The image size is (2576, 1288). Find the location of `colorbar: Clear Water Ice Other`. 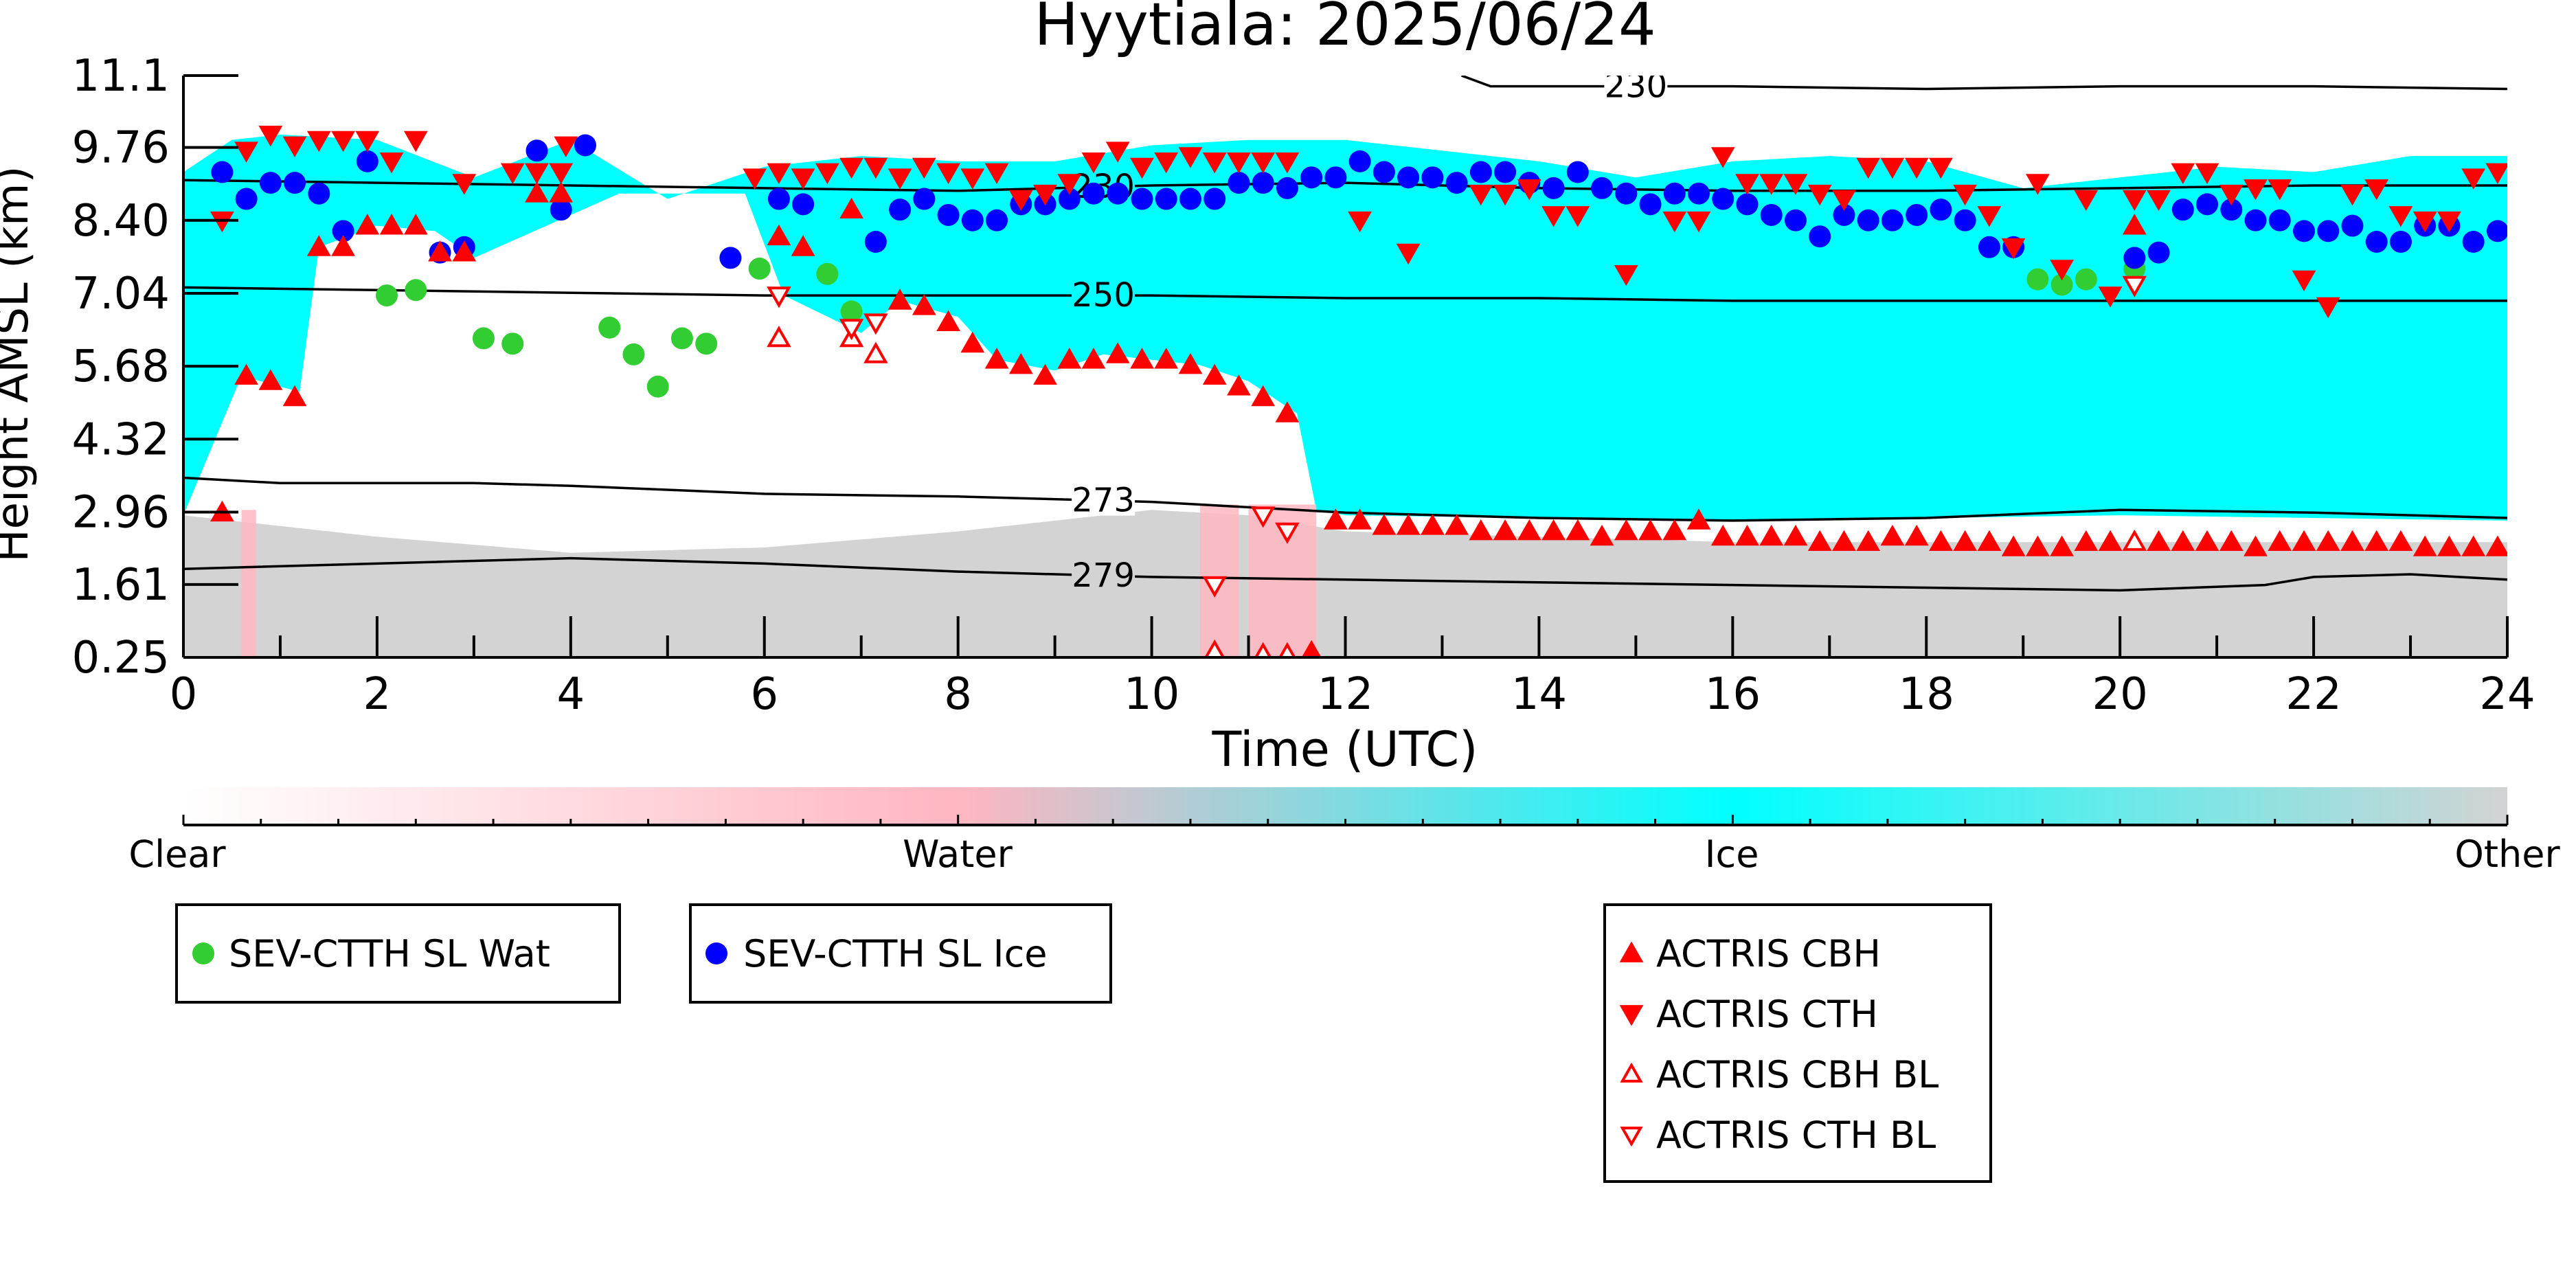

colorbar: Clear Water Ice Other is located at coordinates (1344, 831).